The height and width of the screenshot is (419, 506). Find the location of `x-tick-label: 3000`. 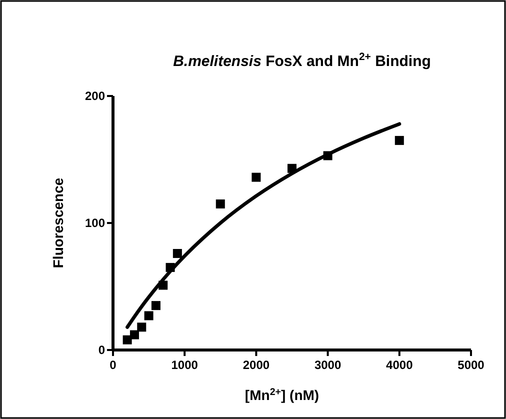

x-tick-label: 3000 is located at coordinates (328, 365).